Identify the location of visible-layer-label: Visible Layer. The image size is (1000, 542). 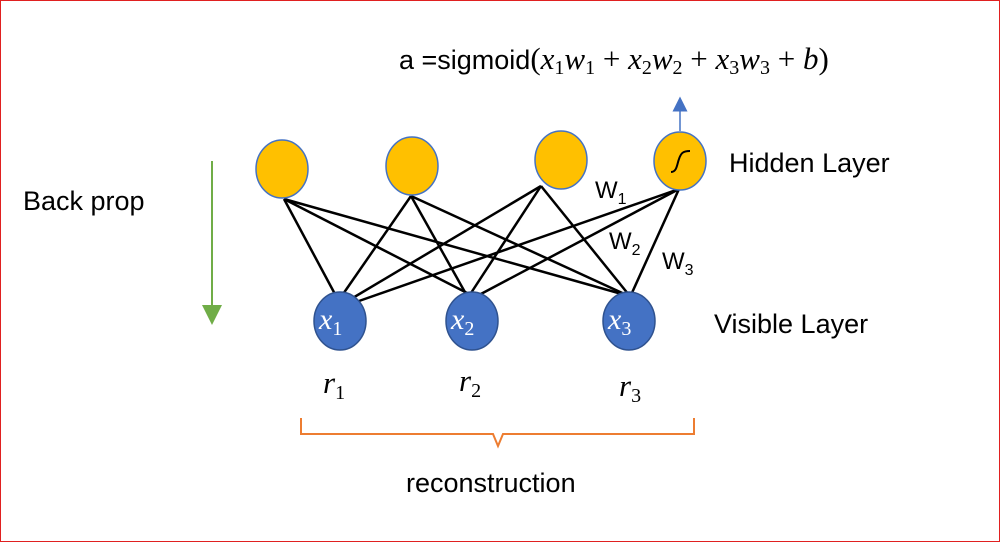
(791, 324).